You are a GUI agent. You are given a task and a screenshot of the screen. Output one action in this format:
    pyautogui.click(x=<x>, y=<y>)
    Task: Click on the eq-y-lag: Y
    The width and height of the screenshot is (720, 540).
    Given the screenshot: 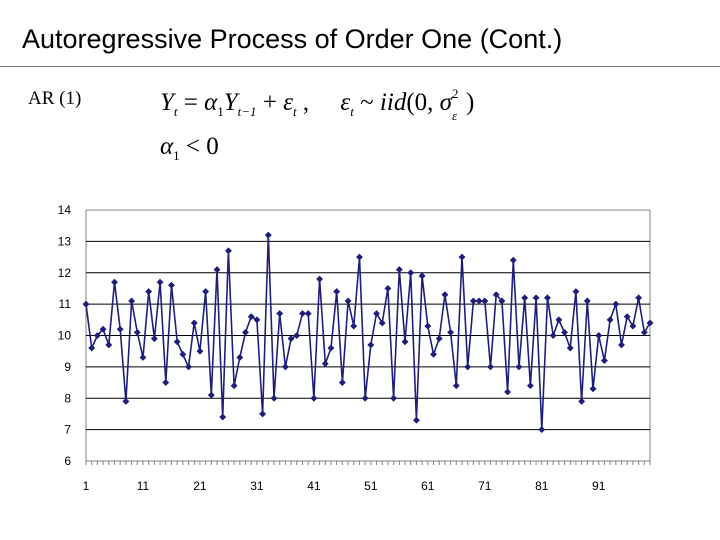 What is the action you would take?
    pyautogui.click(x=230, y=102)
    